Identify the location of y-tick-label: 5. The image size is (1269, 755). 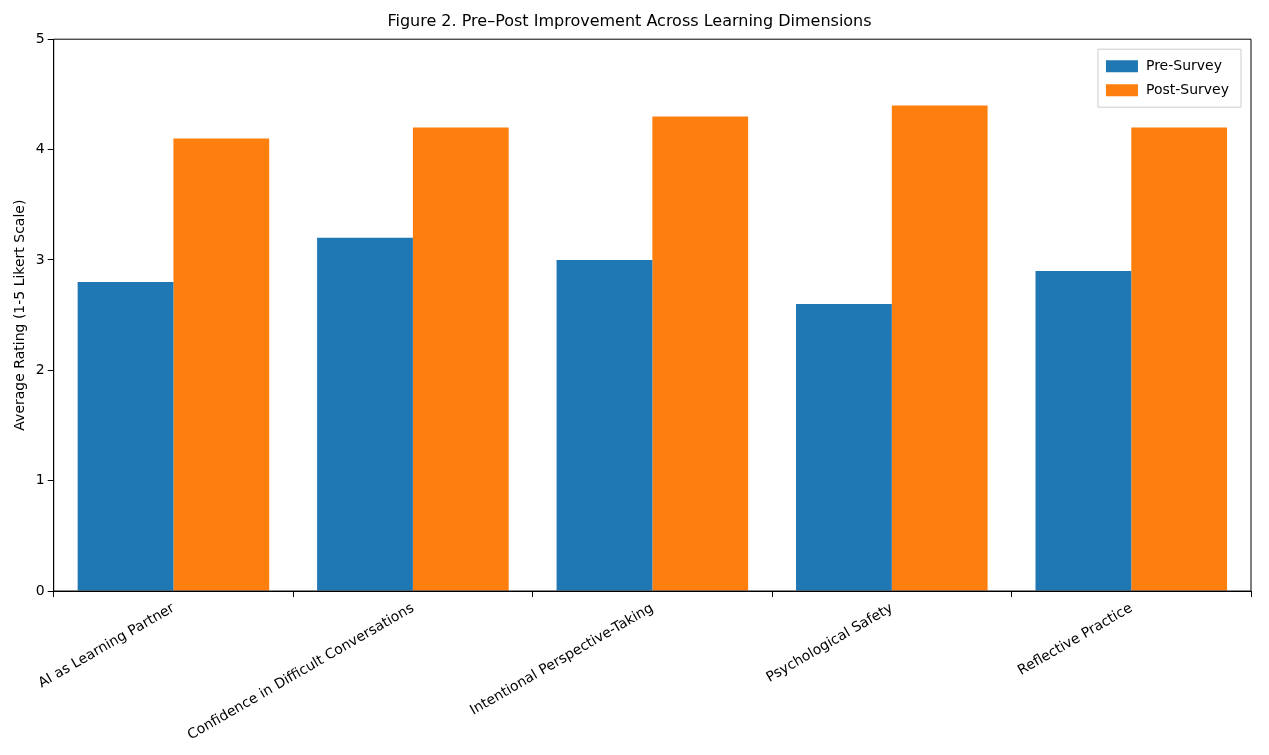
(40, 37).